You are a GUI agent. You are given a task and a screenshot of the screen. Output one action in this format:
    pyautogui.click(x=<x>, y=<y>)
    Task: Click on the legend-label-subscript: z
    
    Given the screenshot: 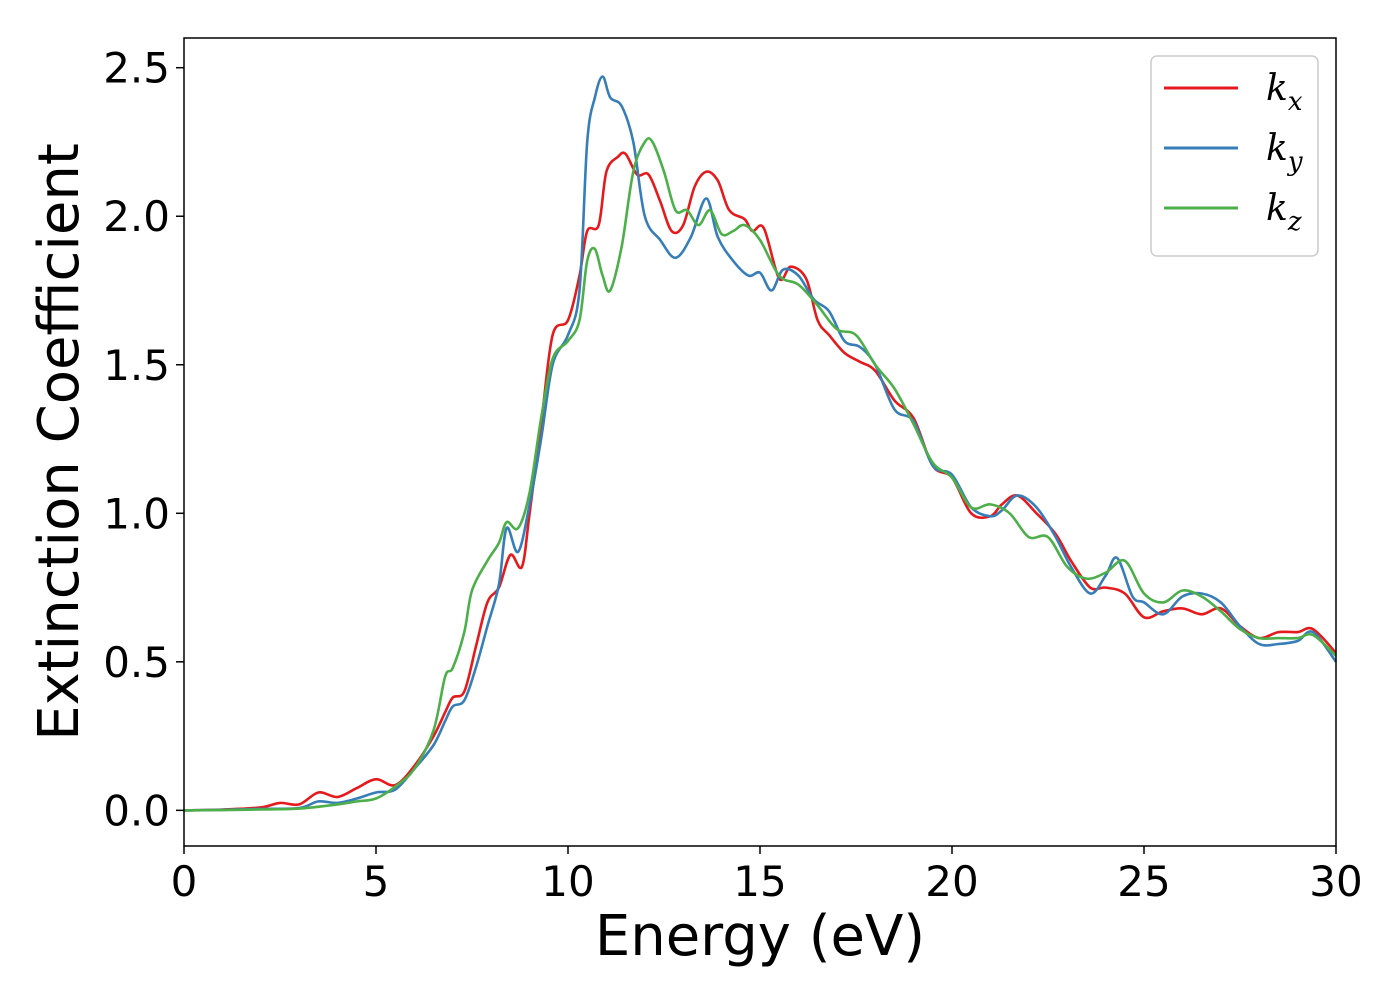 What is the action you would take?
    pyautogui.click(x=1294, y=222)
    